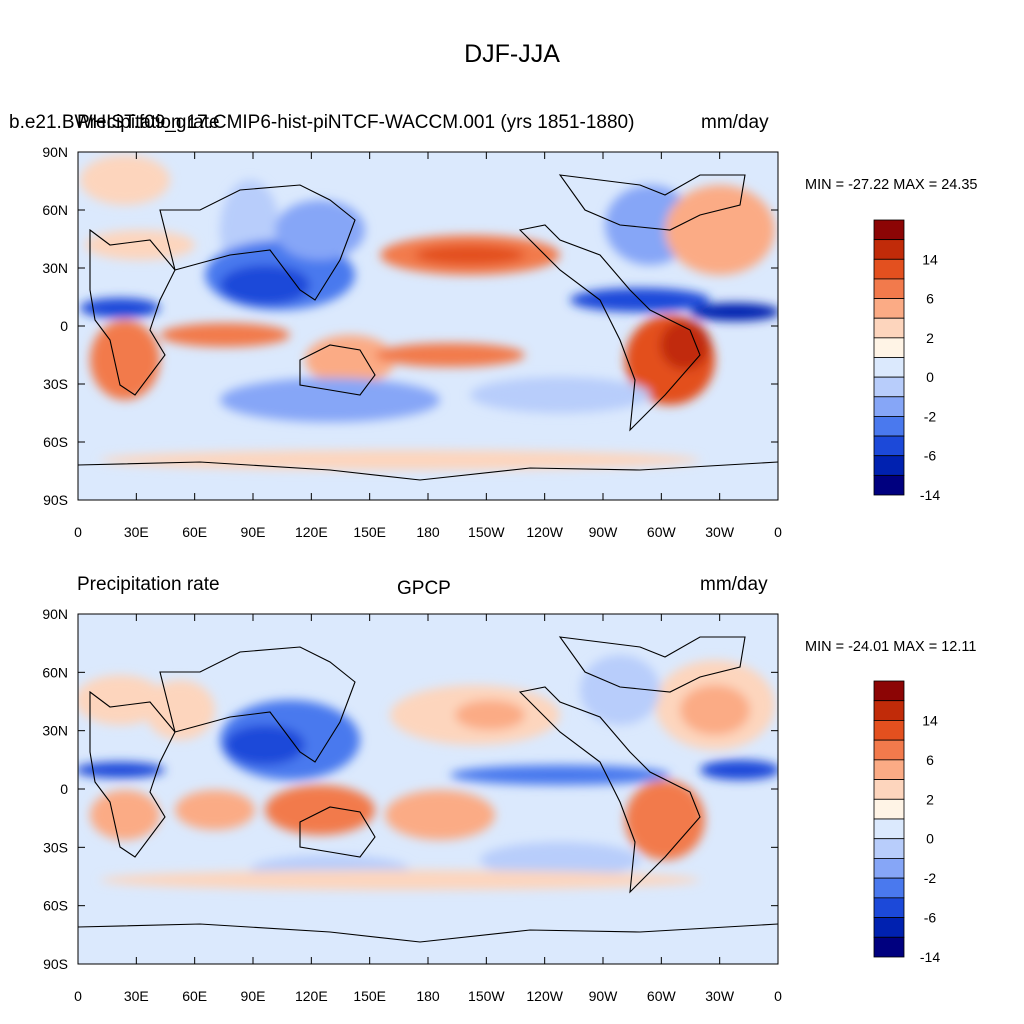 Image resolution: width=1024 pixels, height=1024 pixels. Describe the element at coordinates (424, 588) in the screenshot. I see `panel2-center-title: GPCP` at that location.